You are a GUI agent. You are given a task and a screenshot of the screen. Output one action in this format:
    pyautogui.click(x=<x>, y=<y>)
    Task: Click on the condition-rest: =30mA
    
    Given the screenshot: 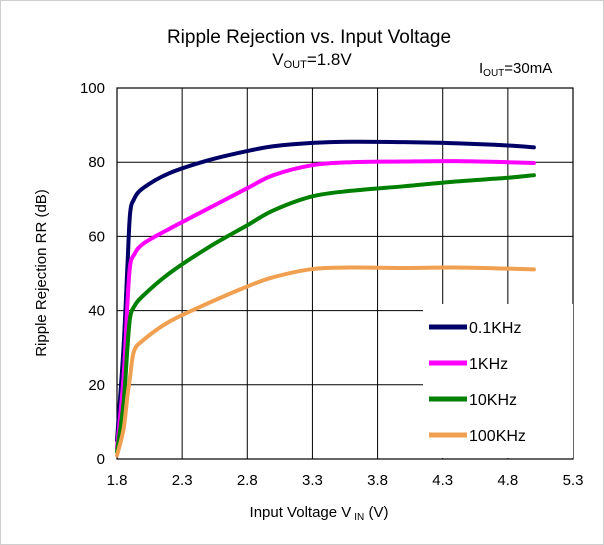 What is the action you would take?
    pyautogui.click(x=528, y=68)
    